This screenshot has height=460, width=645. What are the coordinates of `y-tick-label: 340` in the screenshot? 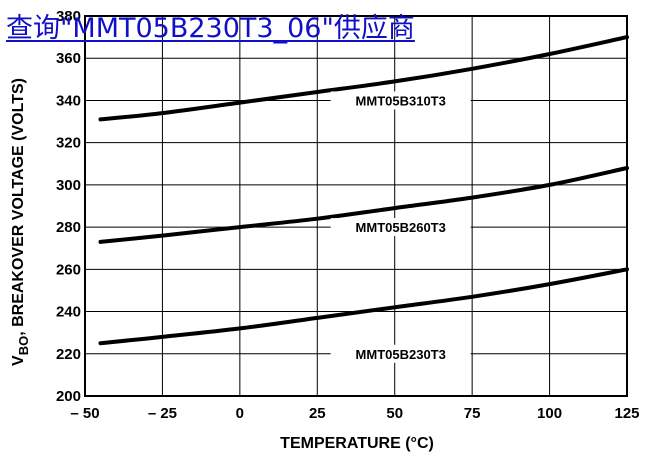 It's located at (68, 100).